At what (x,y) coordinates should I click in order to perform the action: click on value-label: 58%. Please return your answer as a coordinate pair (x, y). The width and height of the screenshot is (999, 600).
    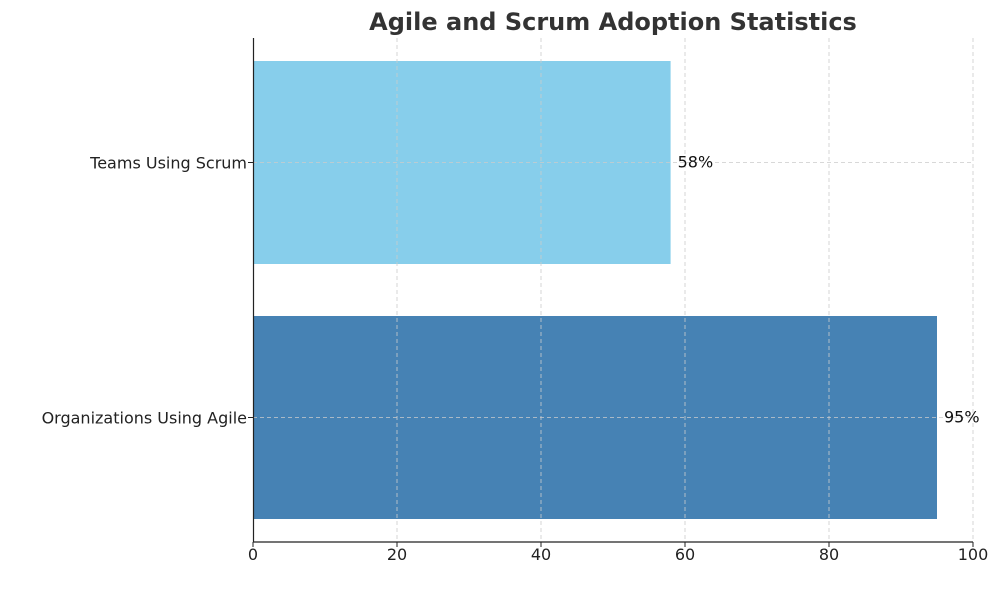
    Looking at the image, I should click on (696, 162).